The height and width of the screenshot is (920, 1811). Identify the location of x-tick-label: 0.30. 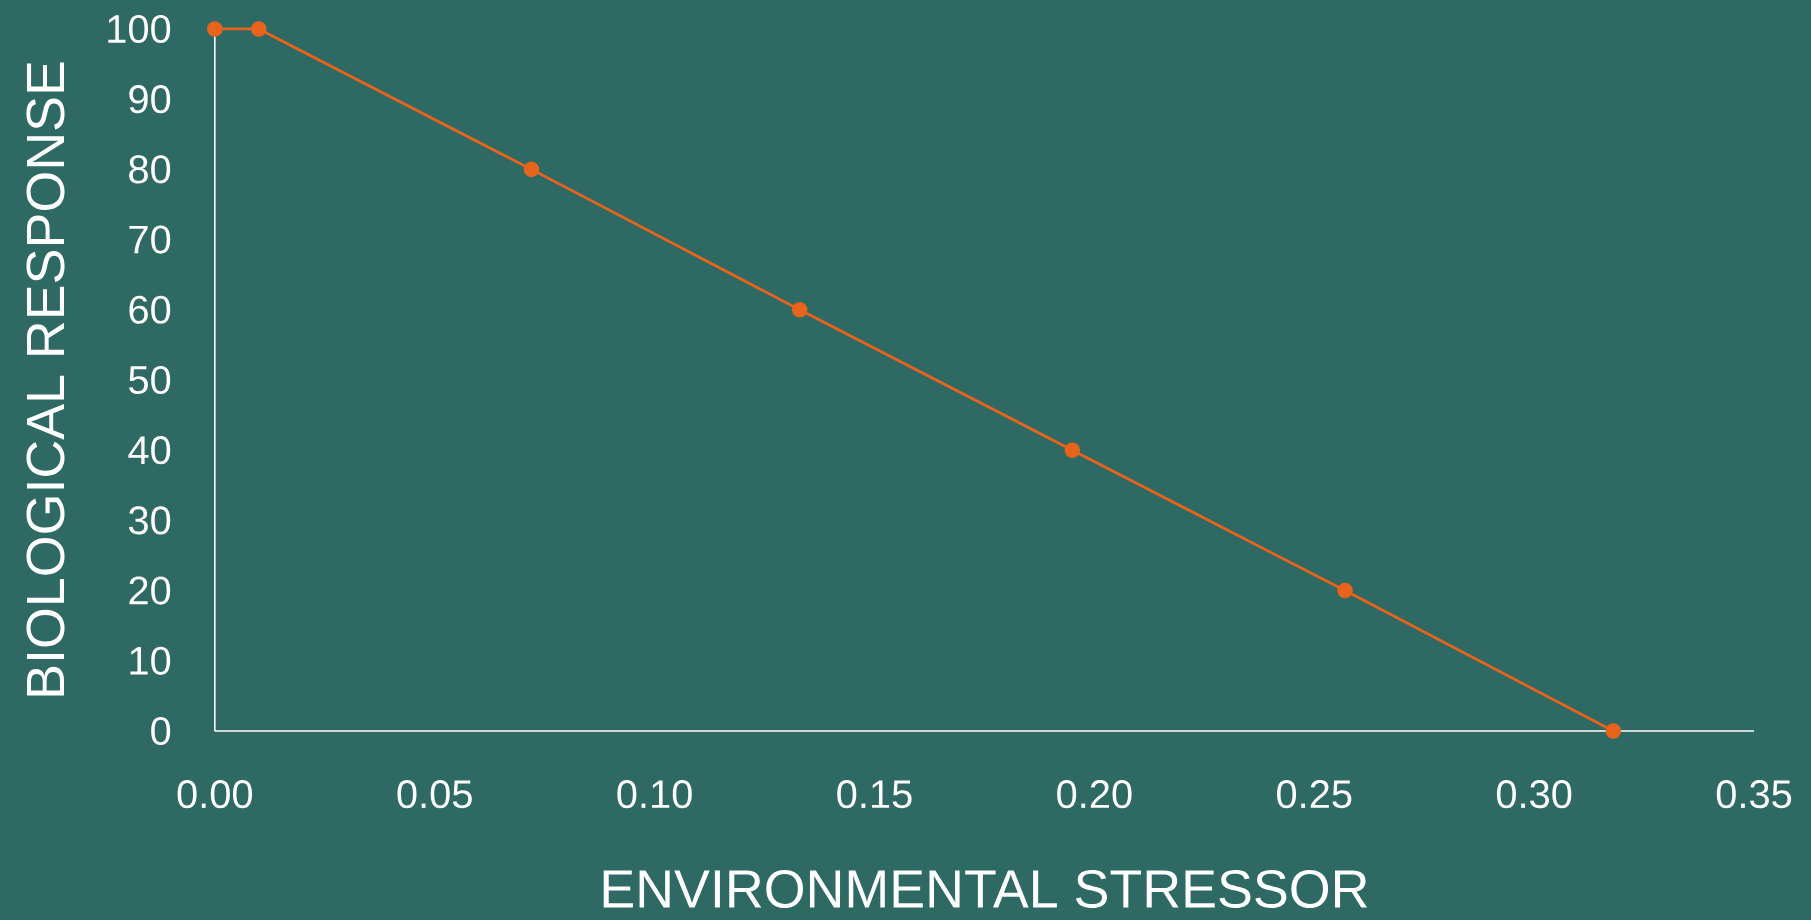
(1534, 794).